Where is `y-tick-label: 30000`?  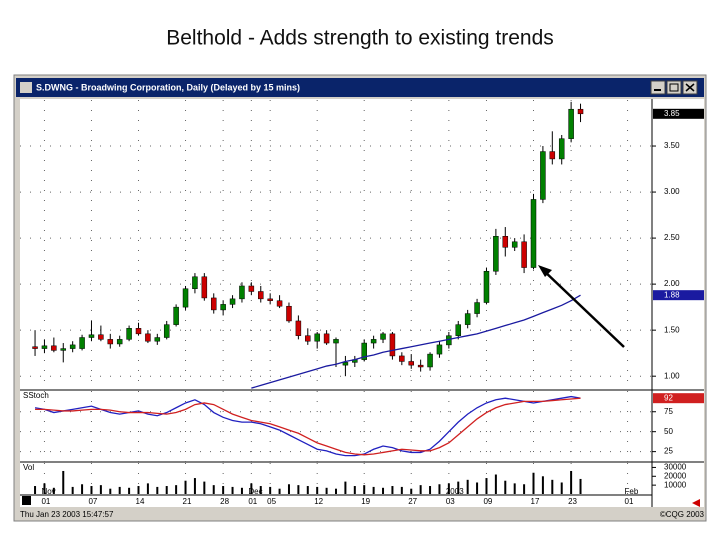 y-tick-label: 30000 is located at coordinates (675, 467).